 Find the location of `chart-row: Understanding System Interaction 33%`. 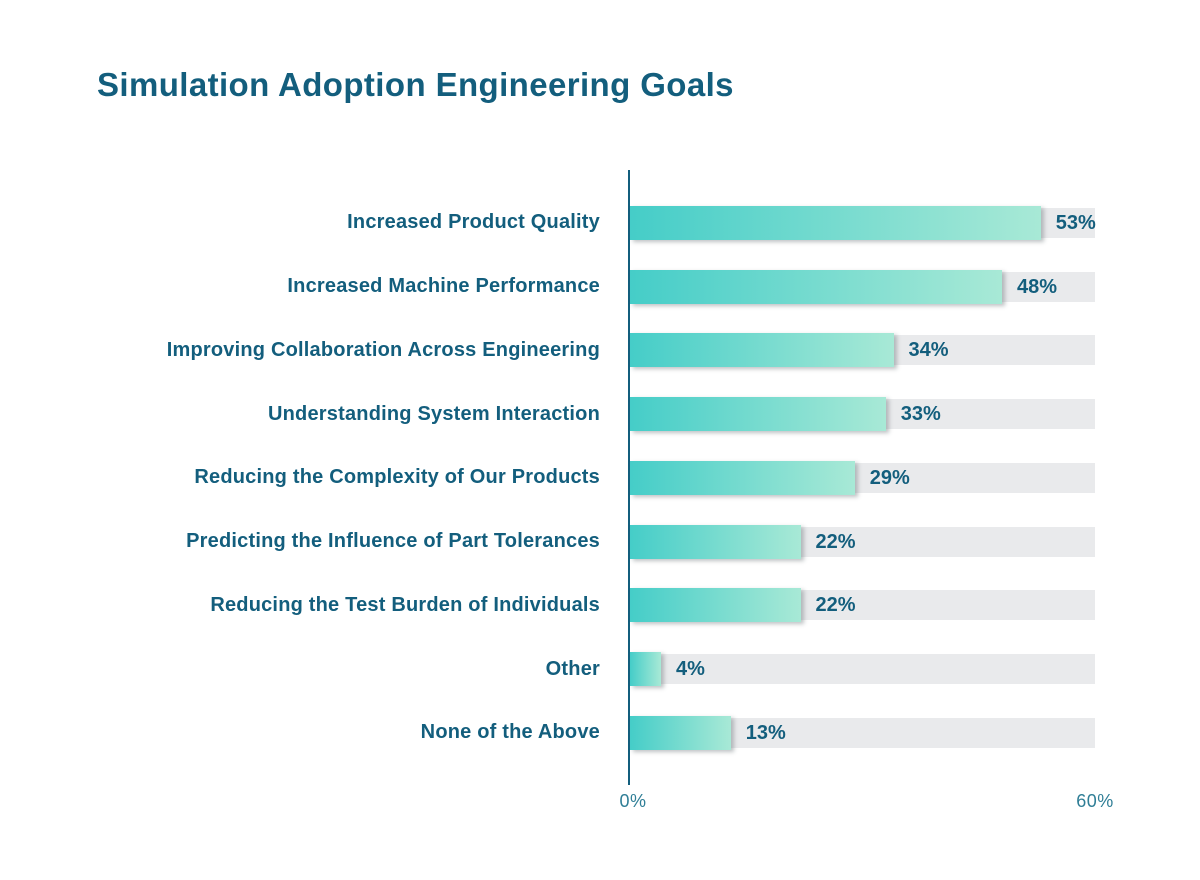

chart-row: Understanding System Interaction 33% is located at coordinates (547, 414).